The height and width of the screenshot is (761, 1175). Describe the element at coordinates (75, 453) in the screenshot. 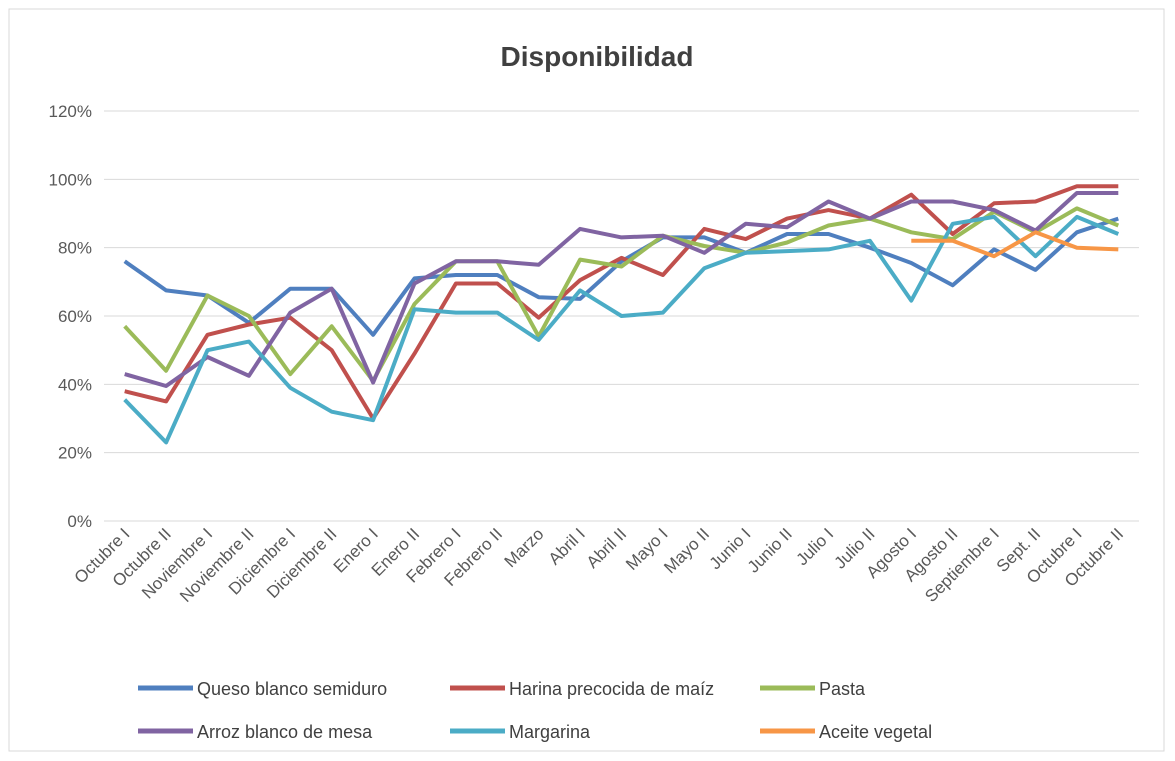

I see `y-tick-label: 20%` at that location.